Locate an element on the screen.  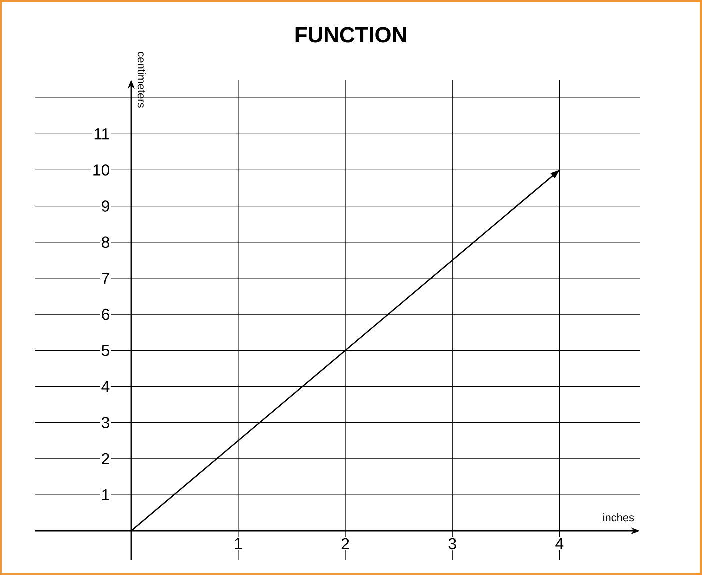
y-tick-label: 10 is located at coordinates (102, 170).